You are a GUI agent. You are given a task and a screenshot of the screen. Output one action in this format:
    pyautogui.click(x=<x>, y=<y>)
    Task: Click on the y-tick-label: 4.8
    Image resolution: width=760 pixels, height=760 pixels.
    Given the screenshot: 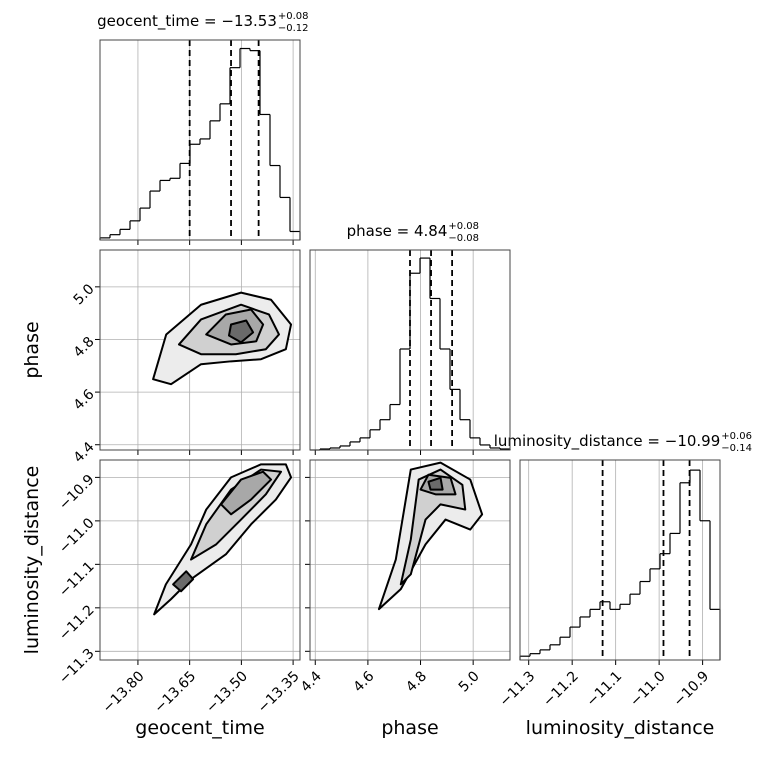 What is the action you would take?
    pyautogui.click(x=84, y=347)
    